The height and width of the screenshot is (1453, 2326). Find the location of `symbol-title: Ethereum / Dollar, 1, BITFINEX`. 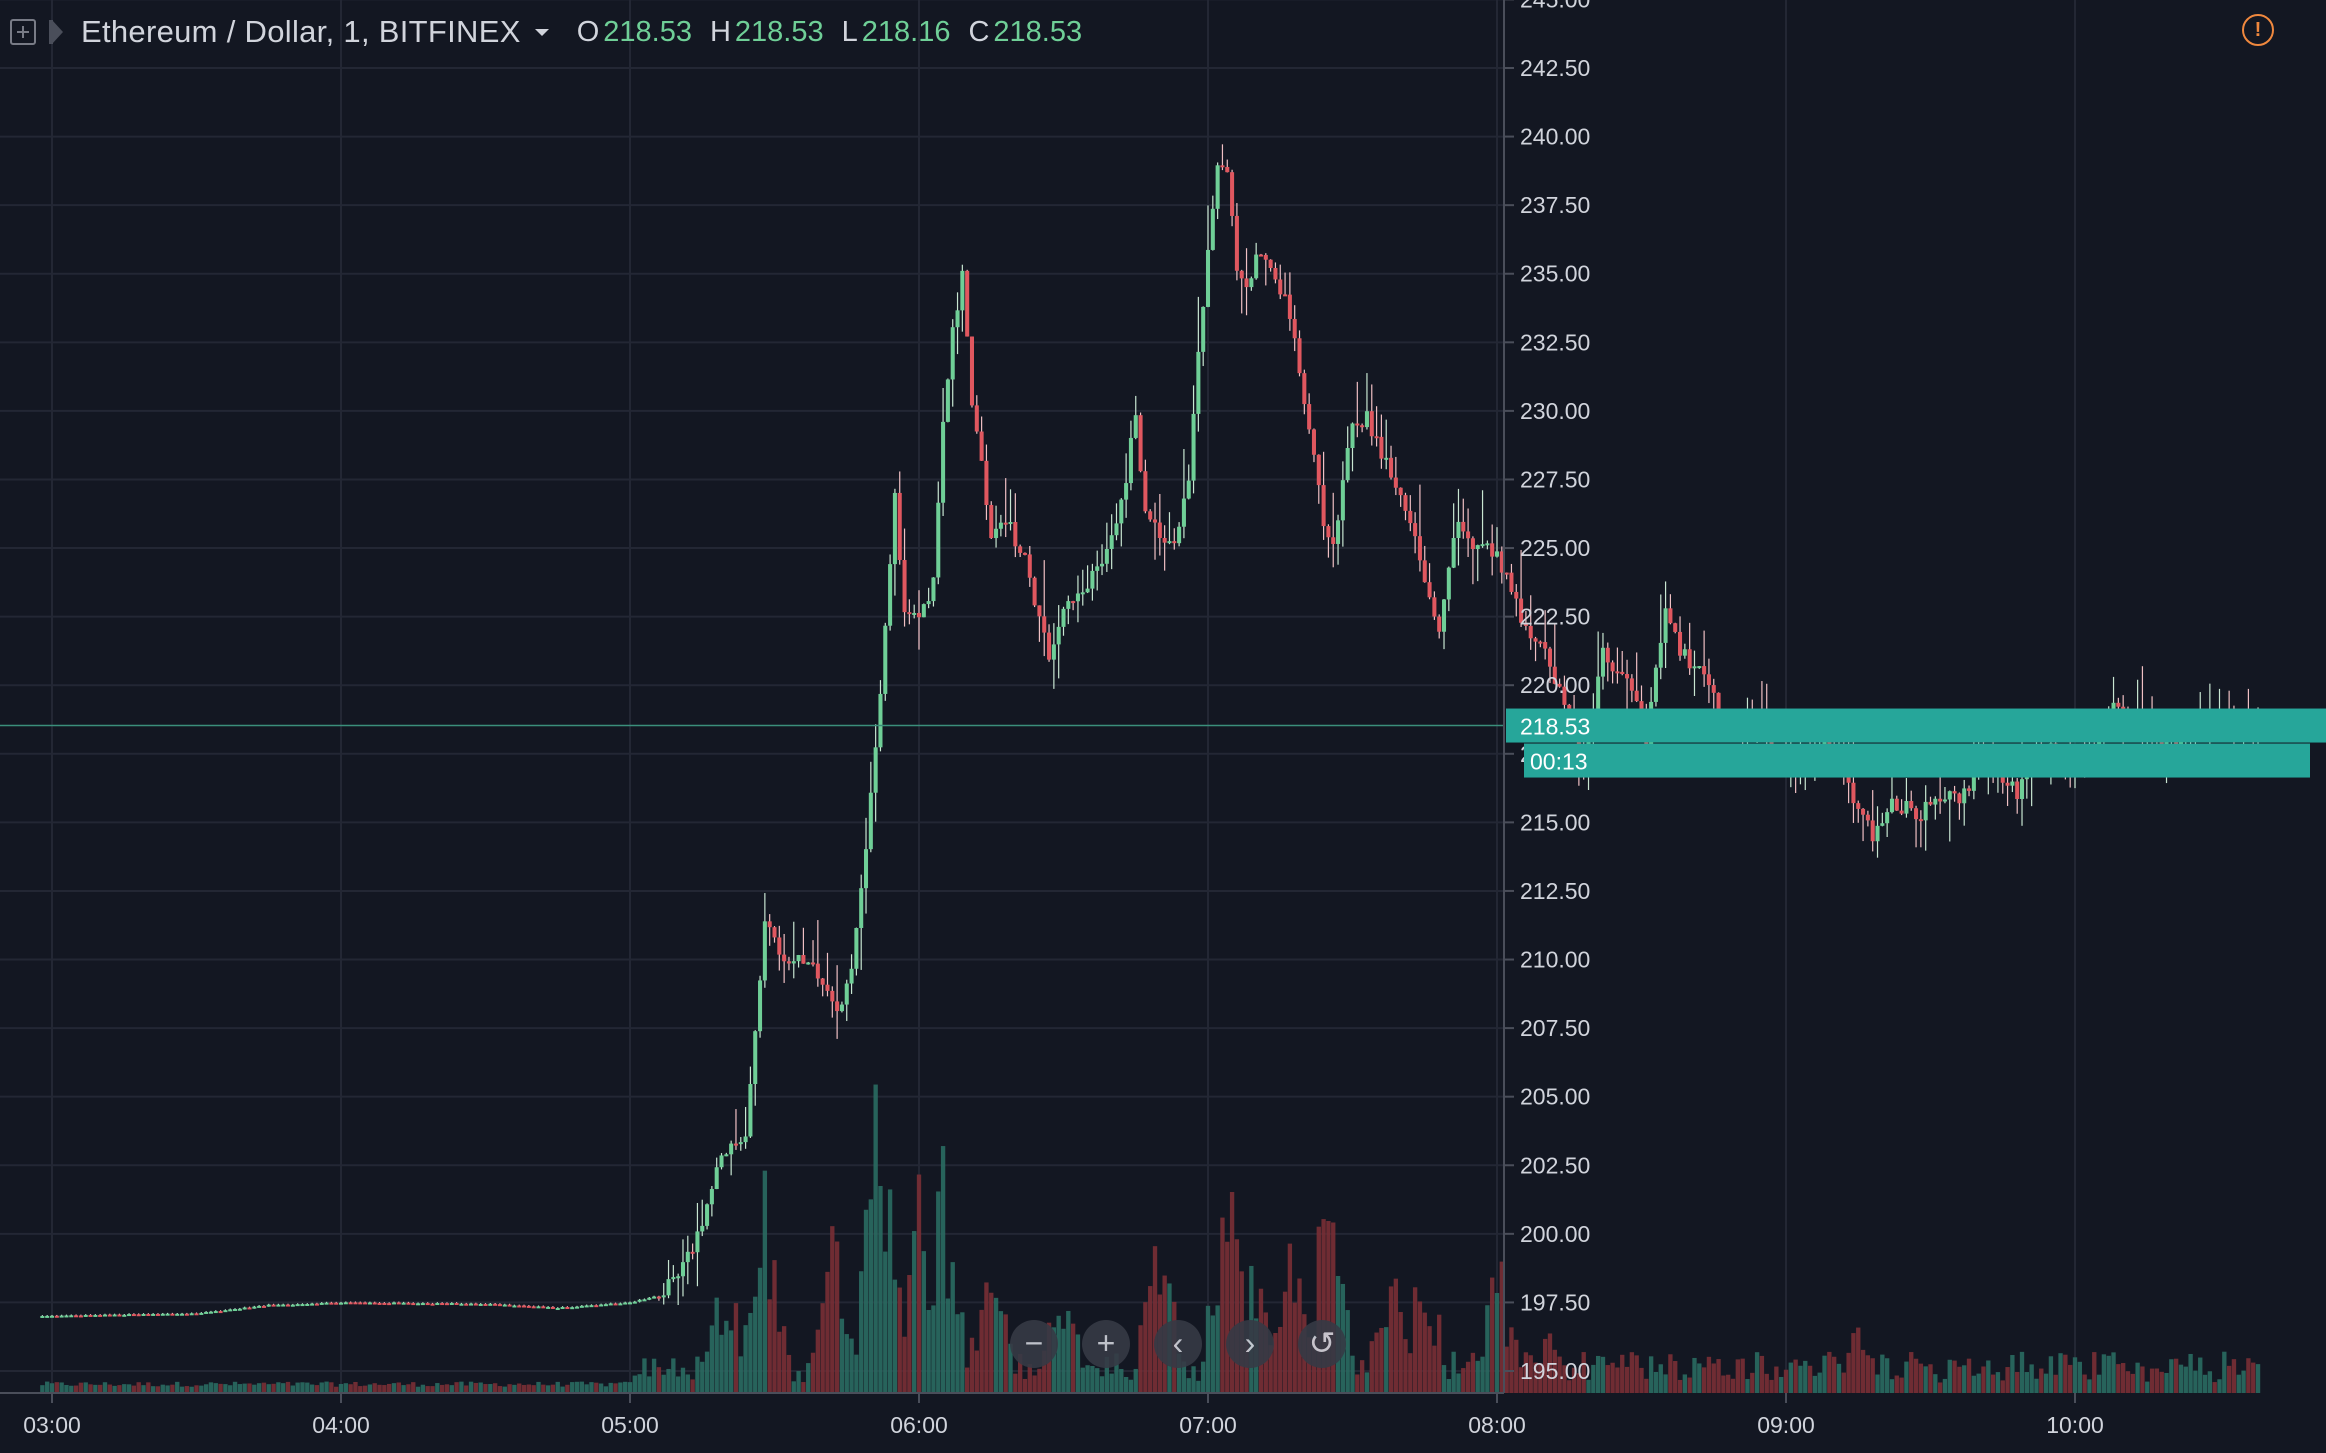

symbol-title: Ethereum / Dollar, 1, BITFINEX is located at coordinates (301, 31).